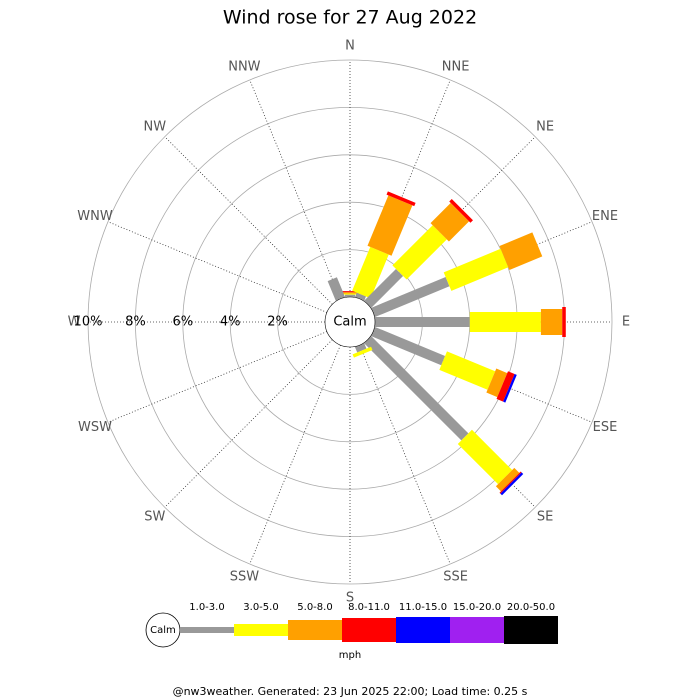  I want to click on direction-label: NE, so click(545, 126).